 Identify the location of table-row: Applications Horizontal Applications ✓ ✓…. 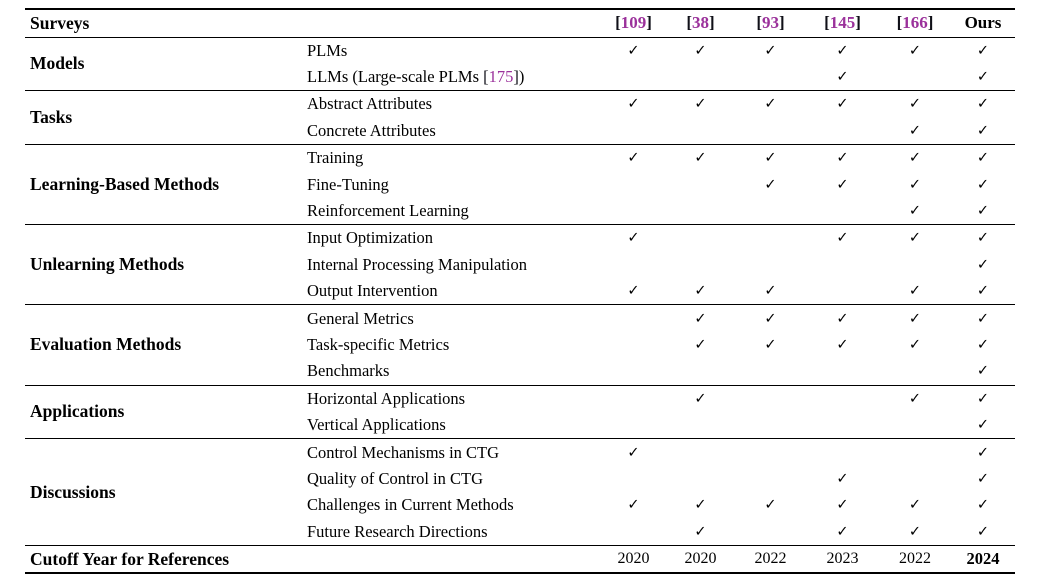
(520, 403).